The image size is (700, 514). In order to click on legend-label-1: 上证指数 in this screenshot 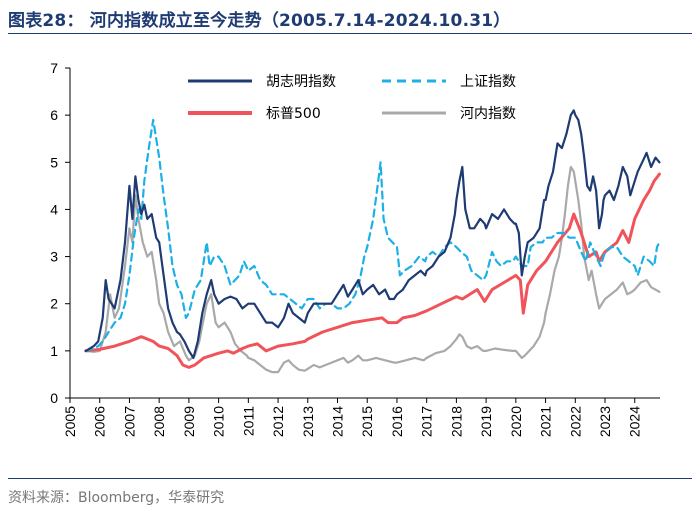, I will do `click(488, 82)`.